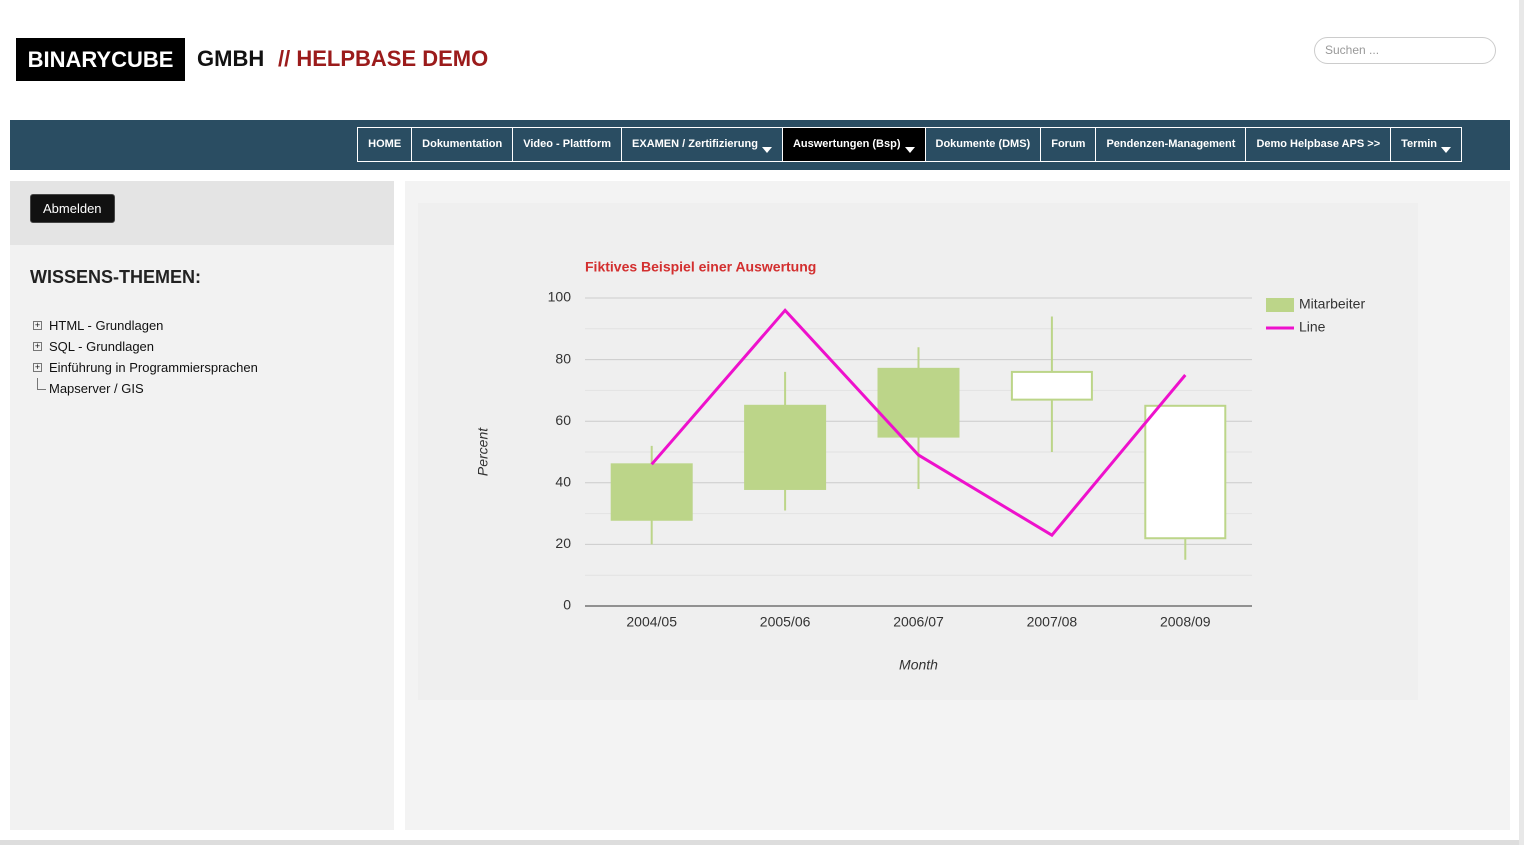 The width and height of the screenshot is (1524, 845). I want to click on nav-item: Termin, so click(1426, 144).